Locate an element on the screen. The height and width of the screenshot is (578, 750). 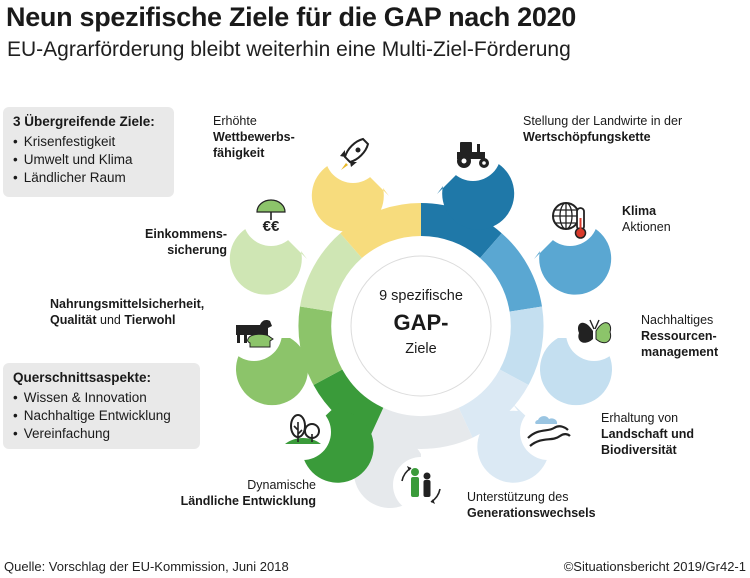
overarching-item: Ländlicher Raum is located at coordinates (88, 178).